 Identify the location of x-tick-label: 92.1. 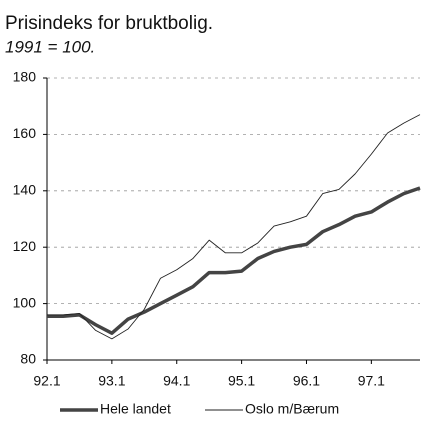
(46, 381).